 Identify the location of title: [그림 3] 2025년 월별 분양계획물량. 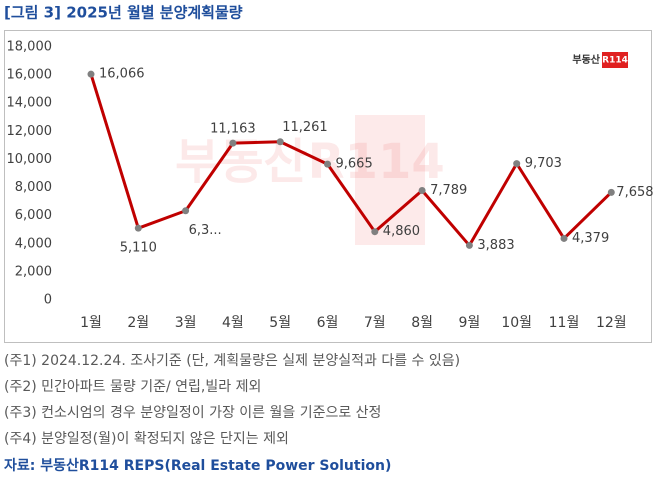
(123, 13).